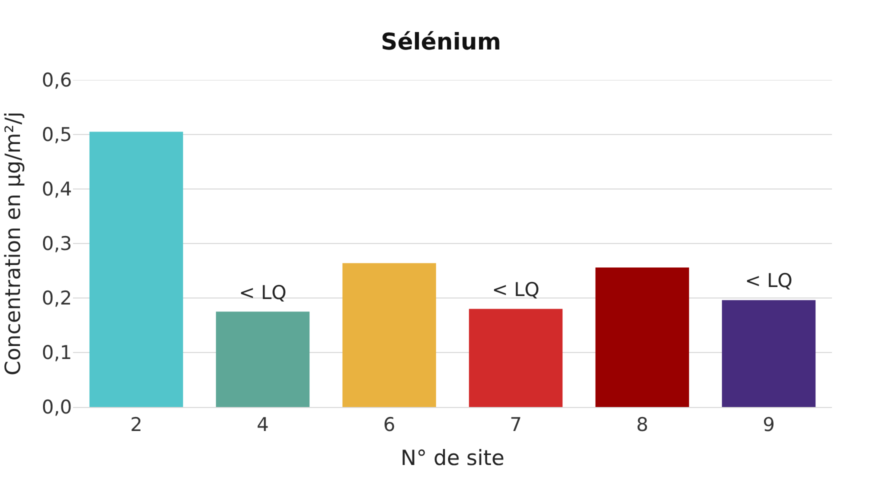 Image resolution: width=882 pixels, height=477 pixels. Describe the element at coordinates (57, 135) in the screenshot. I see `y-tick-label: 0,5` at that location.